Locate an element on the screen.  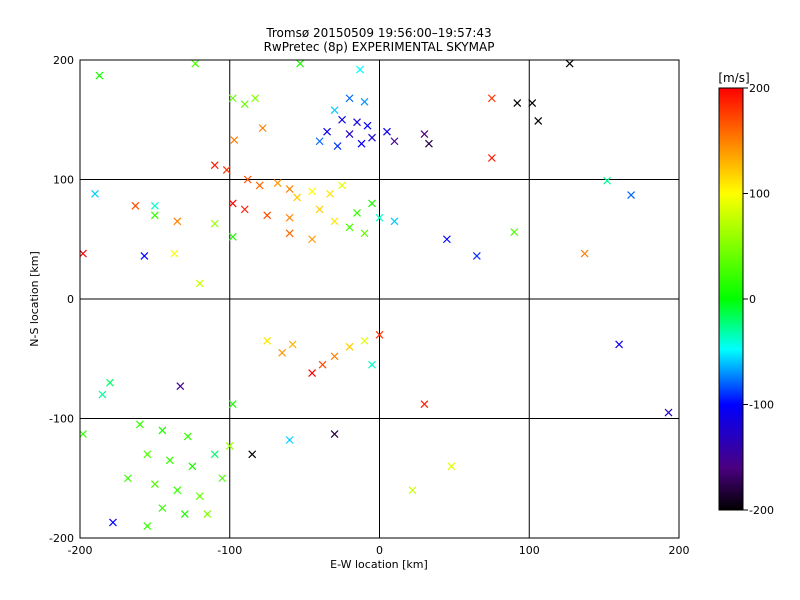
colorbar-label: [m/s] is located at coordinates (733, 78).